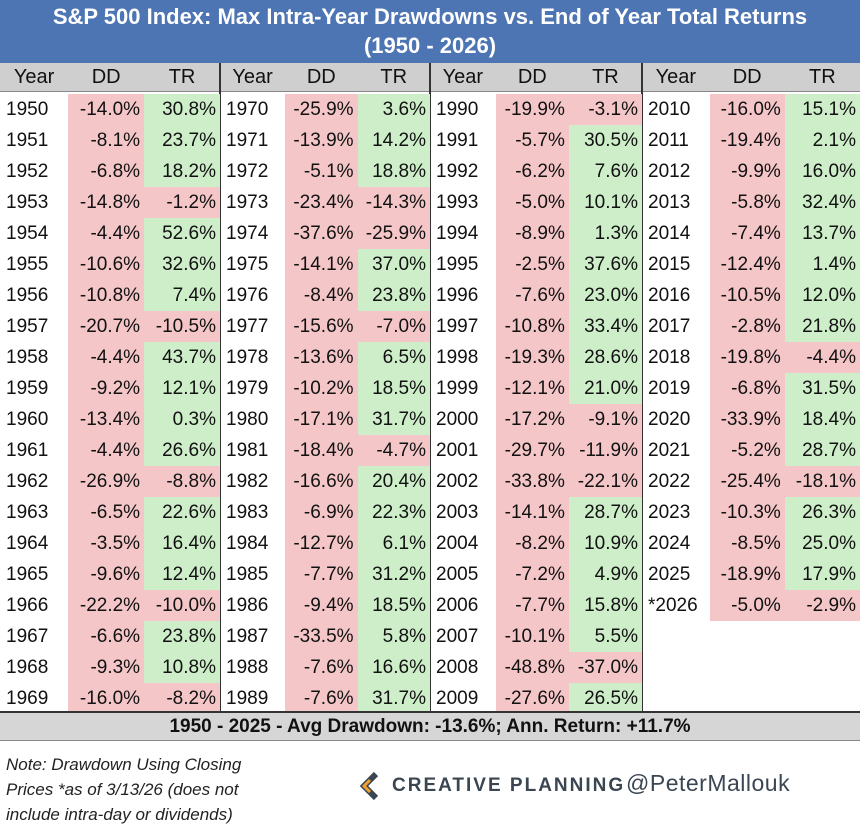 The height and width of the screenshot is (838, 860). Describe the element at coordinates (457, 419) in the screenshot. I see `year-cell: 2000` at that location.